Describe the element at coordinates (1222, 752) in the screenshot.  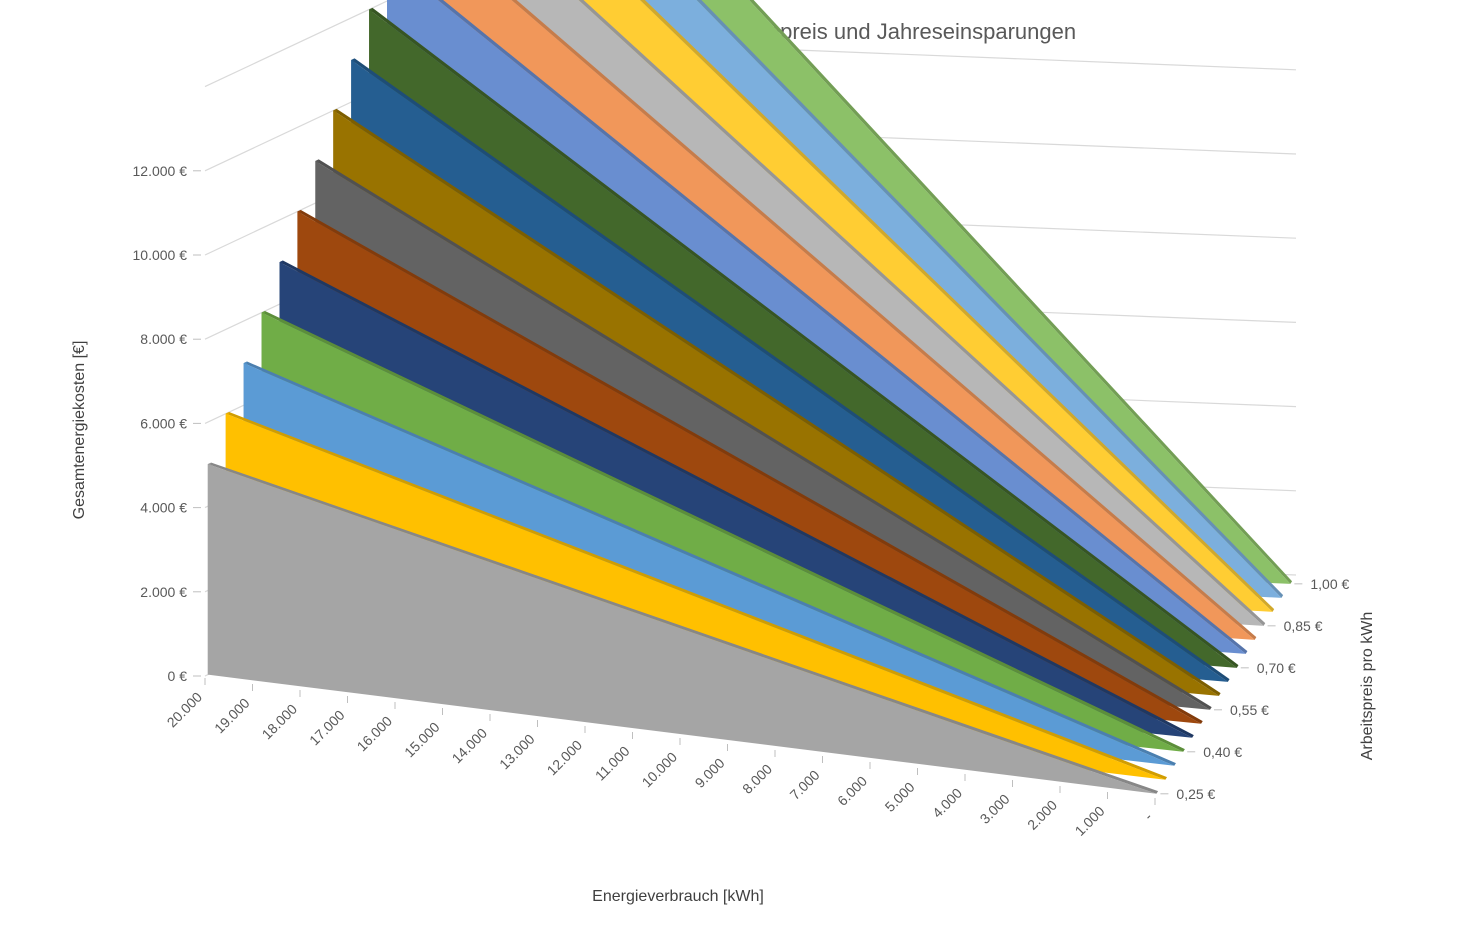
I see `z-tick-label: 0,40 €` at that location.